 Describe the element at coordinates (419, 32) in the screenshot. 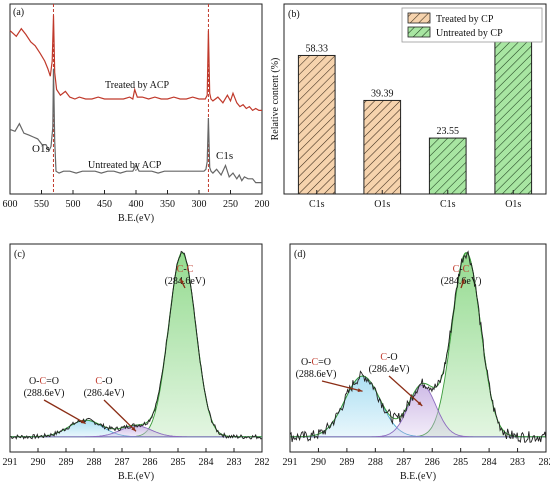

I see `legend-swatch-untreated` at that location.